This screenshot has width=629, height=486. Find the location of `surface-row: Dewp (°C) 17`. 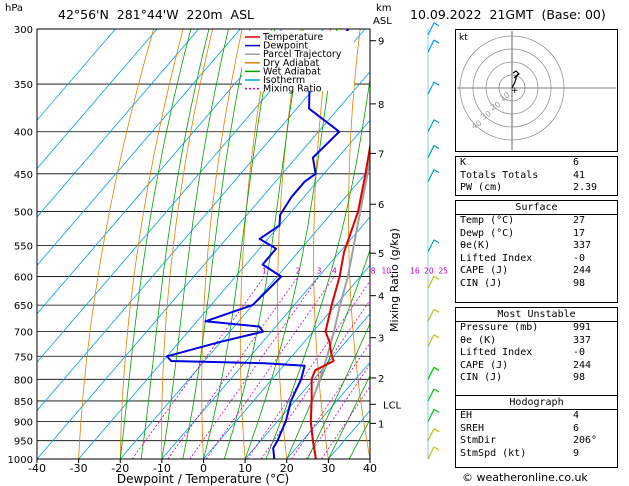

surface-row: Dewp (°C) 17 is located at coordinates (523, 233).